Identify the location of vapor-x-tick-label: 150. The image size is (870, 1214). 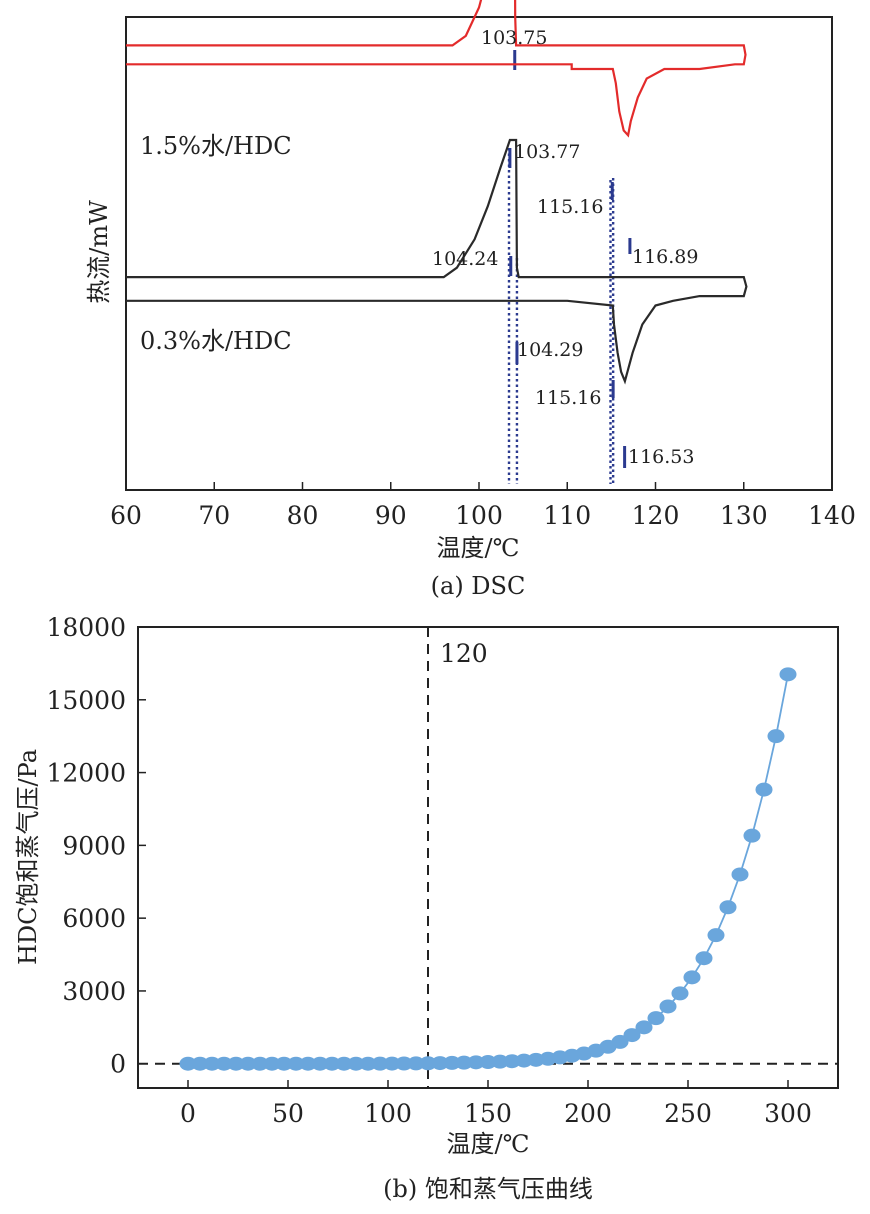
(488, 1113).